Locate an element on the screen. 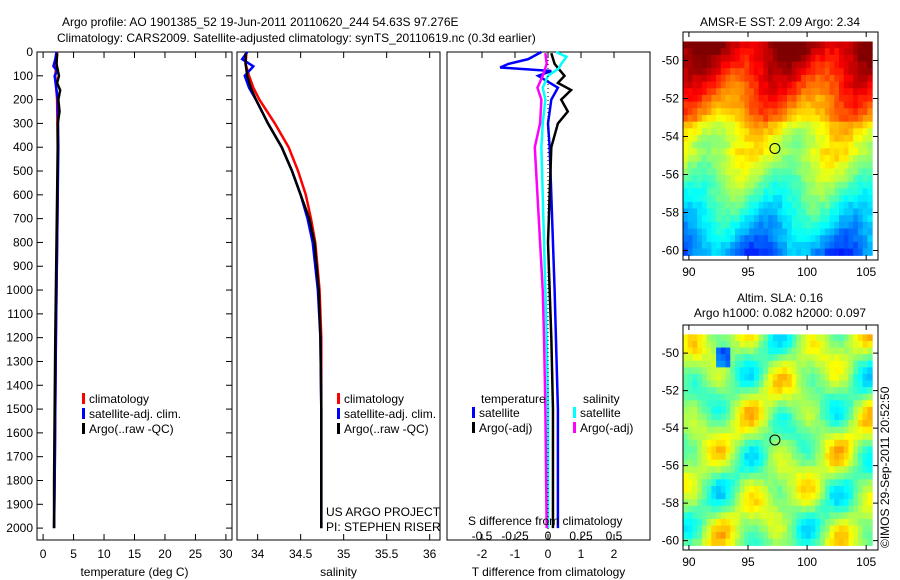  y-tick-label: 2000 is located at coordinates (19, 528).